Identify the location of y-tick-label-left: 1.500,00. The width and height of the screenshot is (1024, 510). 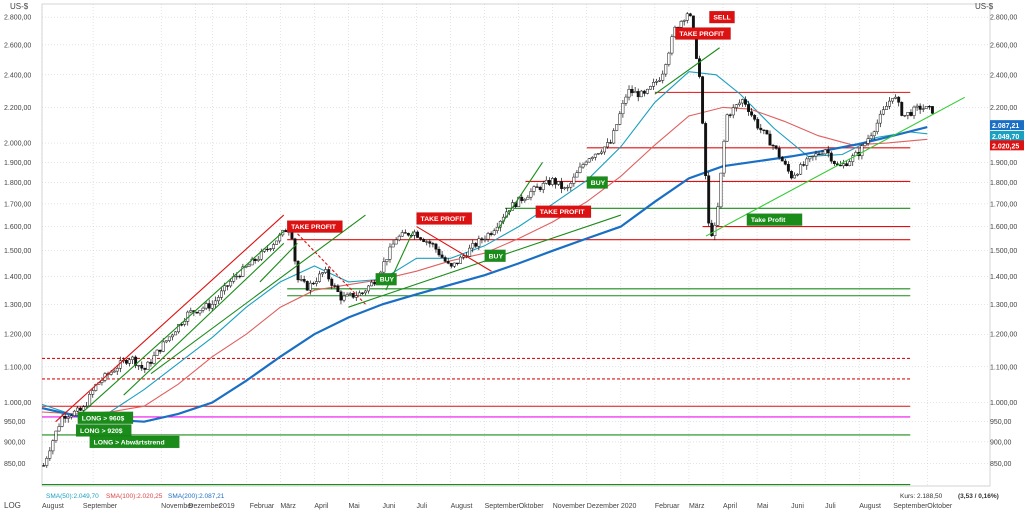
(17, 251).